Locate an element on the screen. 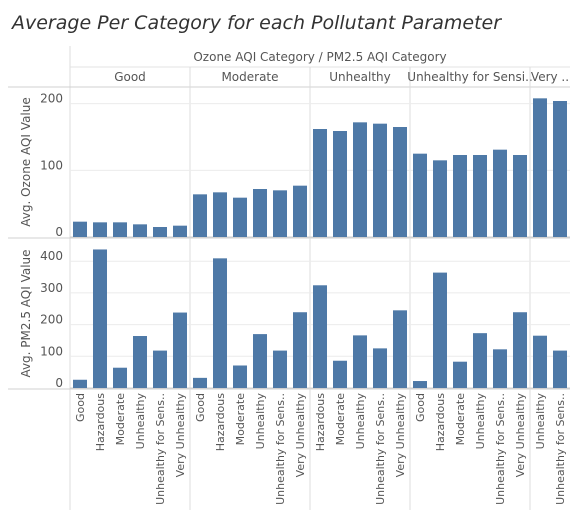 This screenshot has height=523, width=585. y-axis-title: Avg. PM2.5 AQI Value is located at coordinates (26, 313).